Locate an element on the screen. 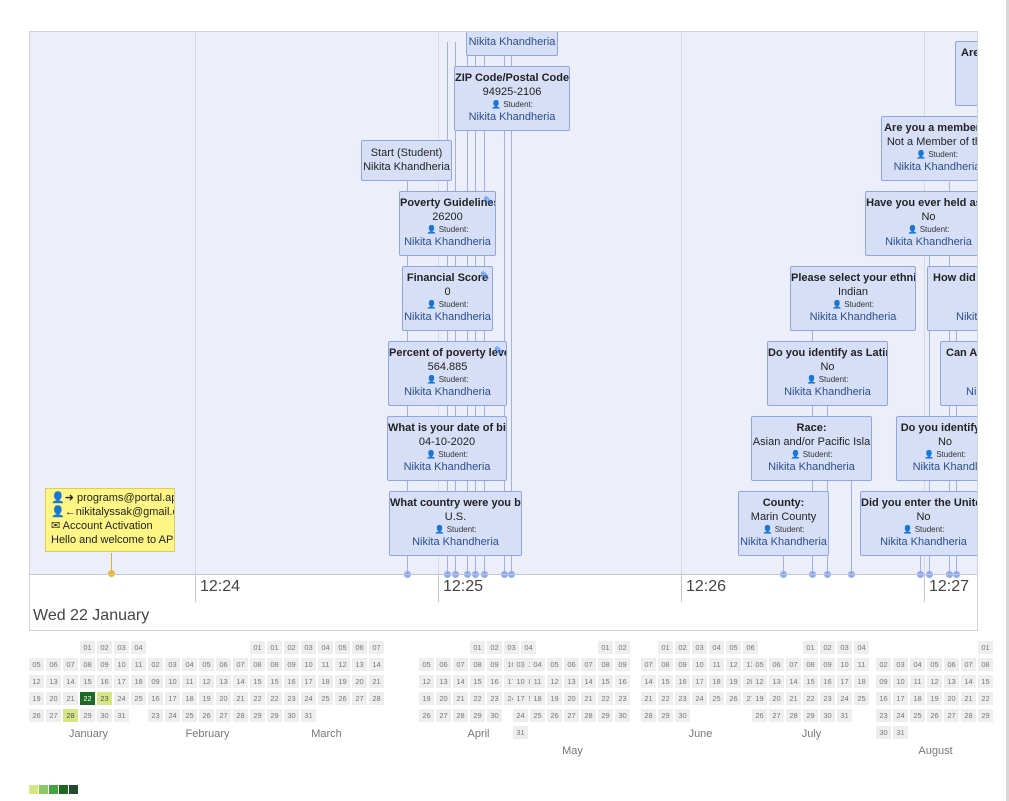 The width and height of the screenshot is (1009, 801). pencil-icon: ✎ is located at coordinates (498, 351).